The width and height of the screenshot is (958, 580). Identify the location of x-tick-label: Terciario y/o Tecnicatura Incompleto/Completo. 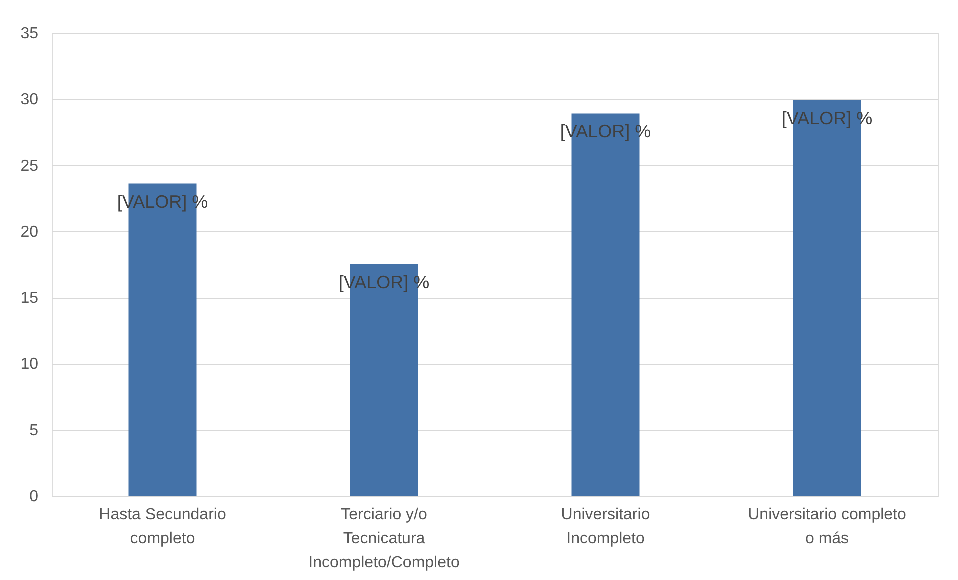
(384, 539).